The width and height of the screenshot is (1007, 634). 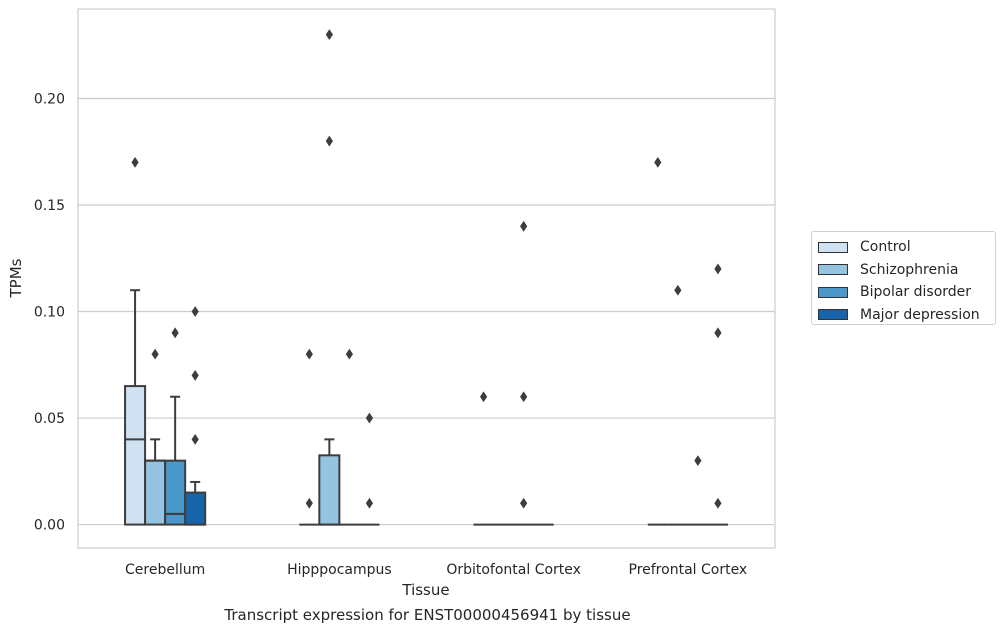 I want to click on y-tick-label: 0.15, so click(x=49, y=206).